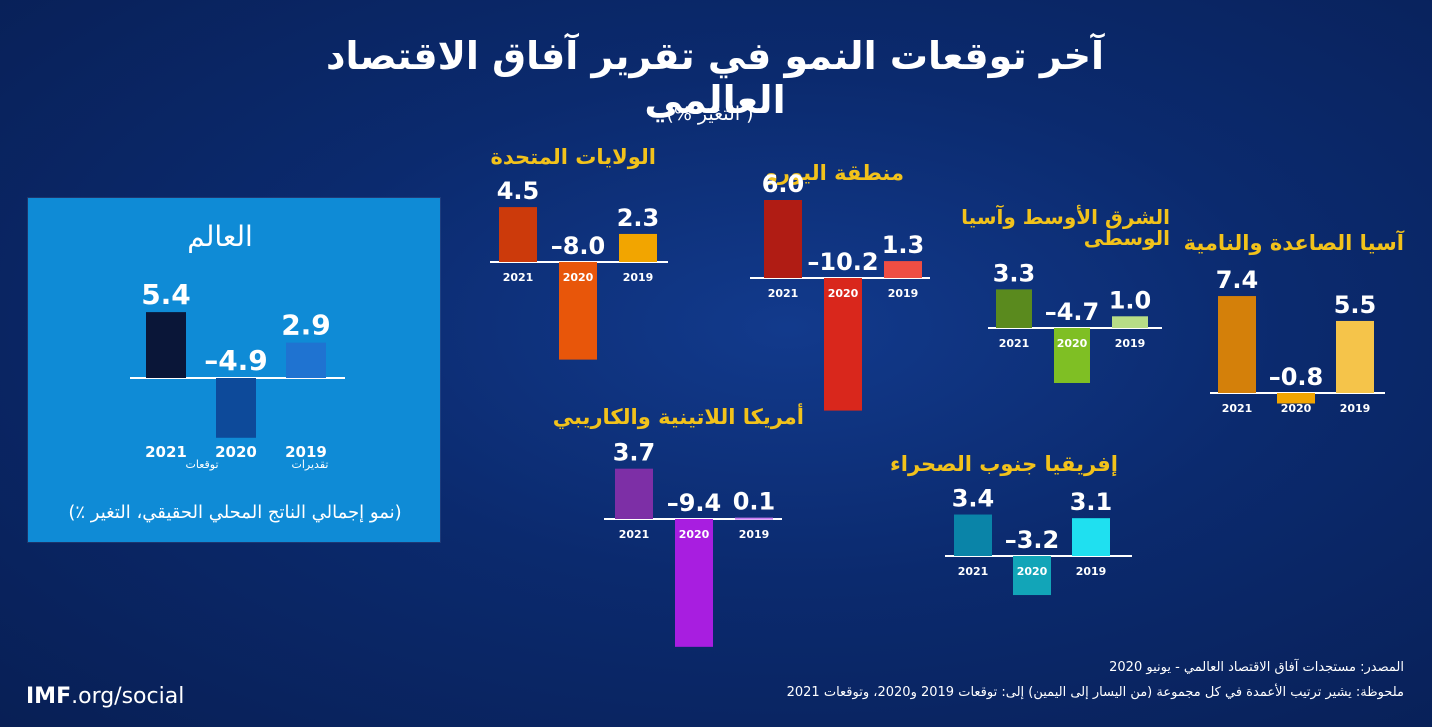  What do you see at coordinates (710, 114) in the screenshot?
I see `page-subtitle: ( التغير %)` at bounding box center [710, 114].